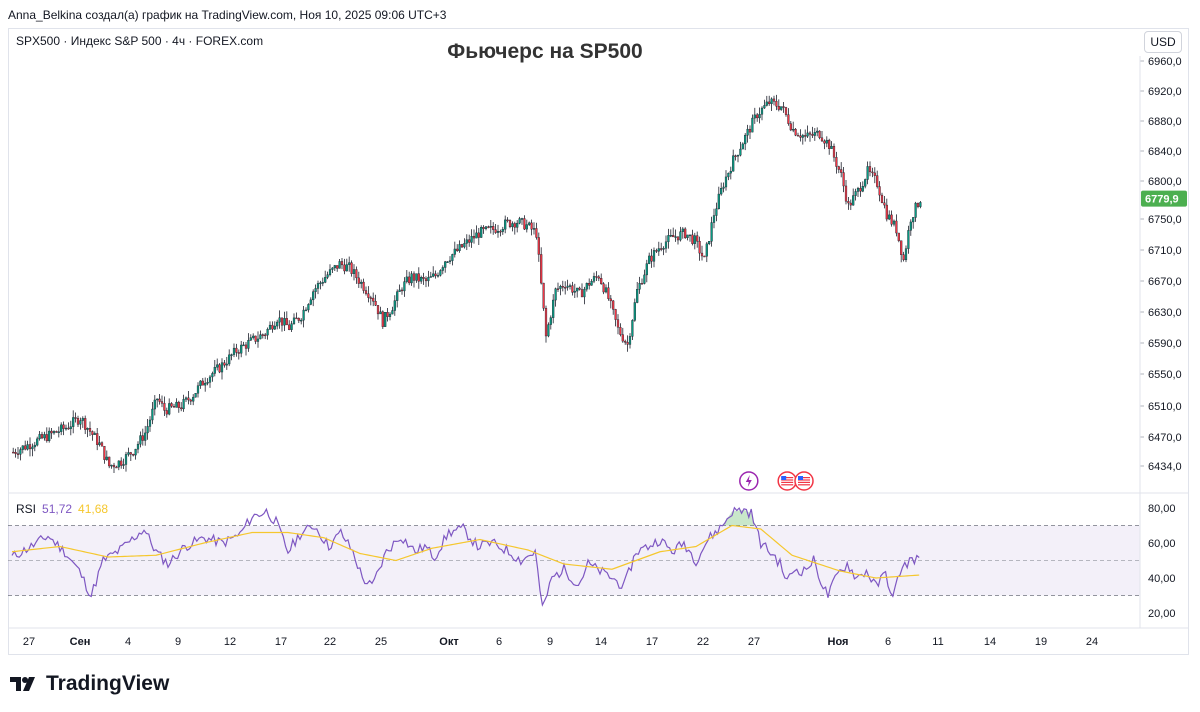 This screenshot has width=1200, height=712. What do you see at coordinates (601, 642) in the screenshot?
I see `time-tick-label: 14` at bounding box center [601, 642].